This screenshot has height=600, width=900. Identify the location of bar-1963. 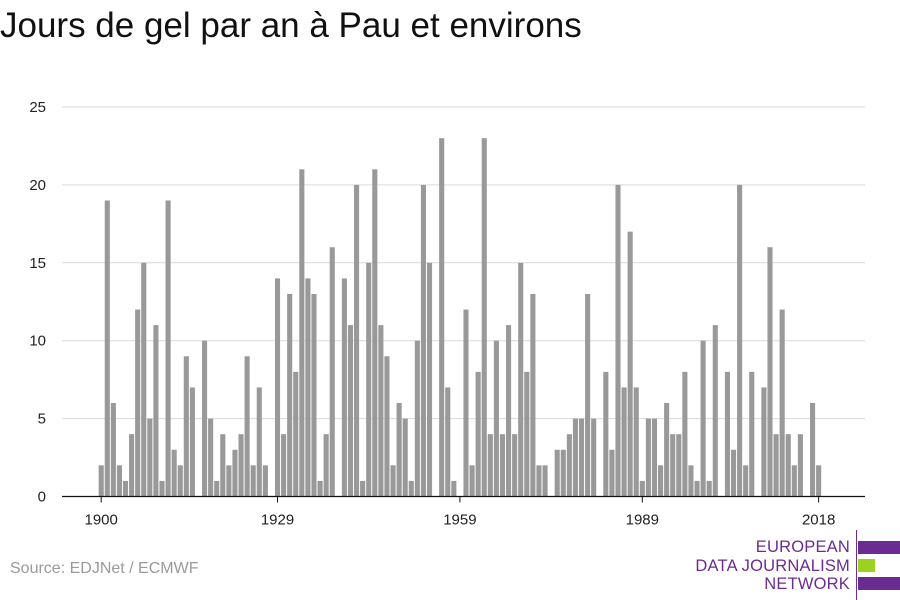
(484, 317).